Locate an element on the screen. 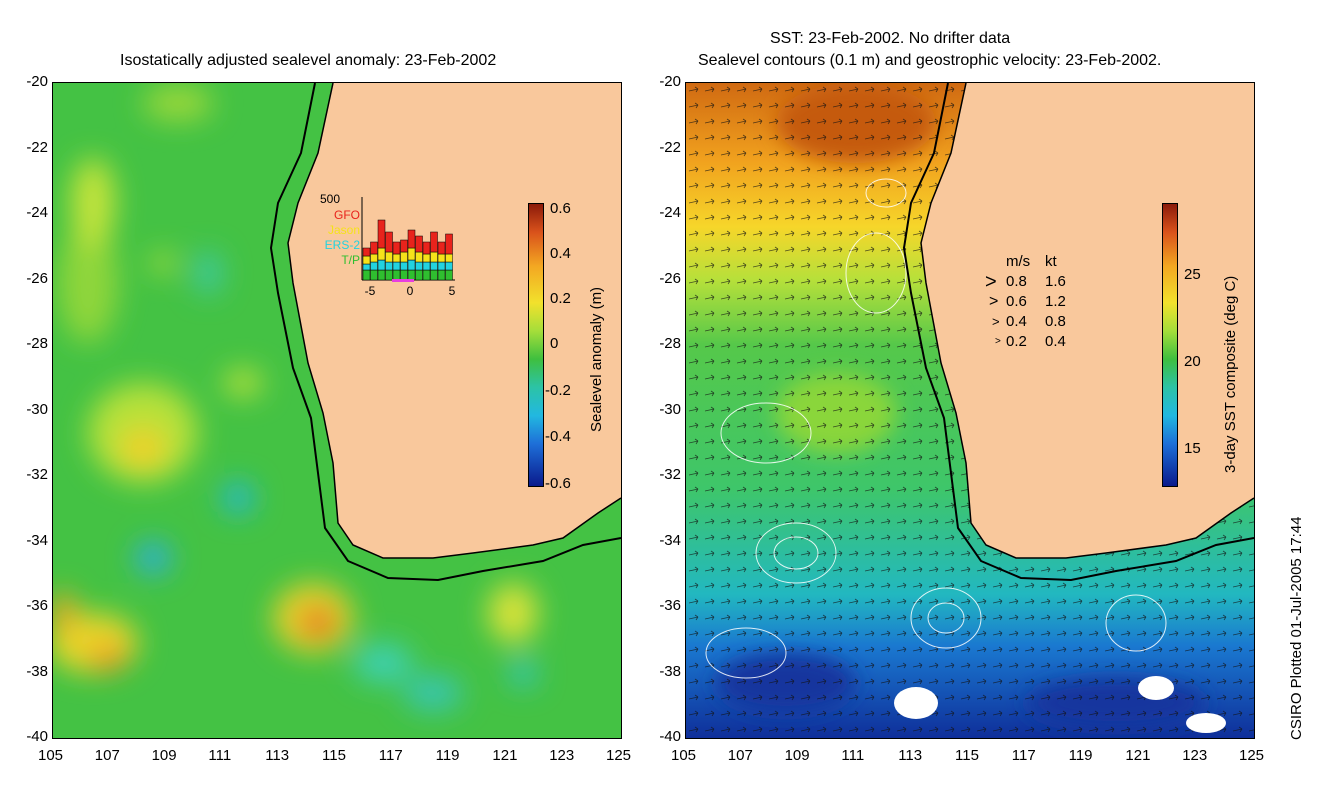  left-lat-tick: -24 is located at coordinates (37, 212).